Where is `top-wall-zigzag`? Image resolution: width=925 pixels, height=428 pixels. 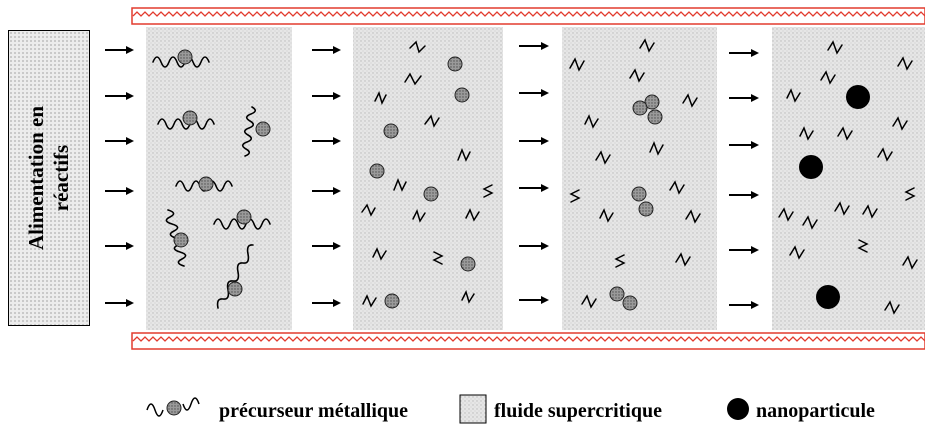 top-wall-zigzag is located at coordinates (528, 14).